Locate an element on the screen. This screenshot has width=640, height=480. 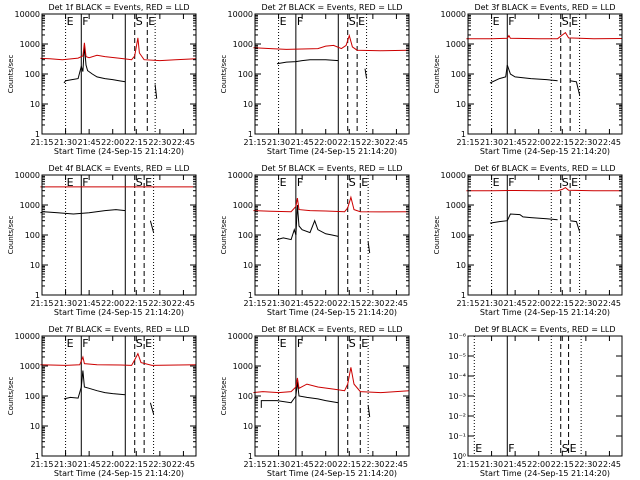
chart-title: Det 1f BLACK = Events, RED = LLD is located at coordinates (118, 7).